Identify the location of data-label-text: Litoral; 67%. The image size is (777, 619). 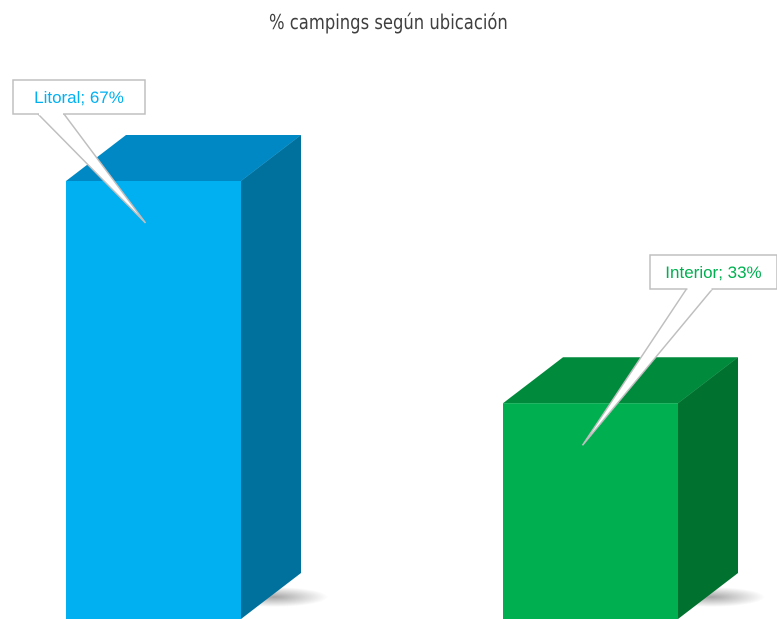
(79, 97).